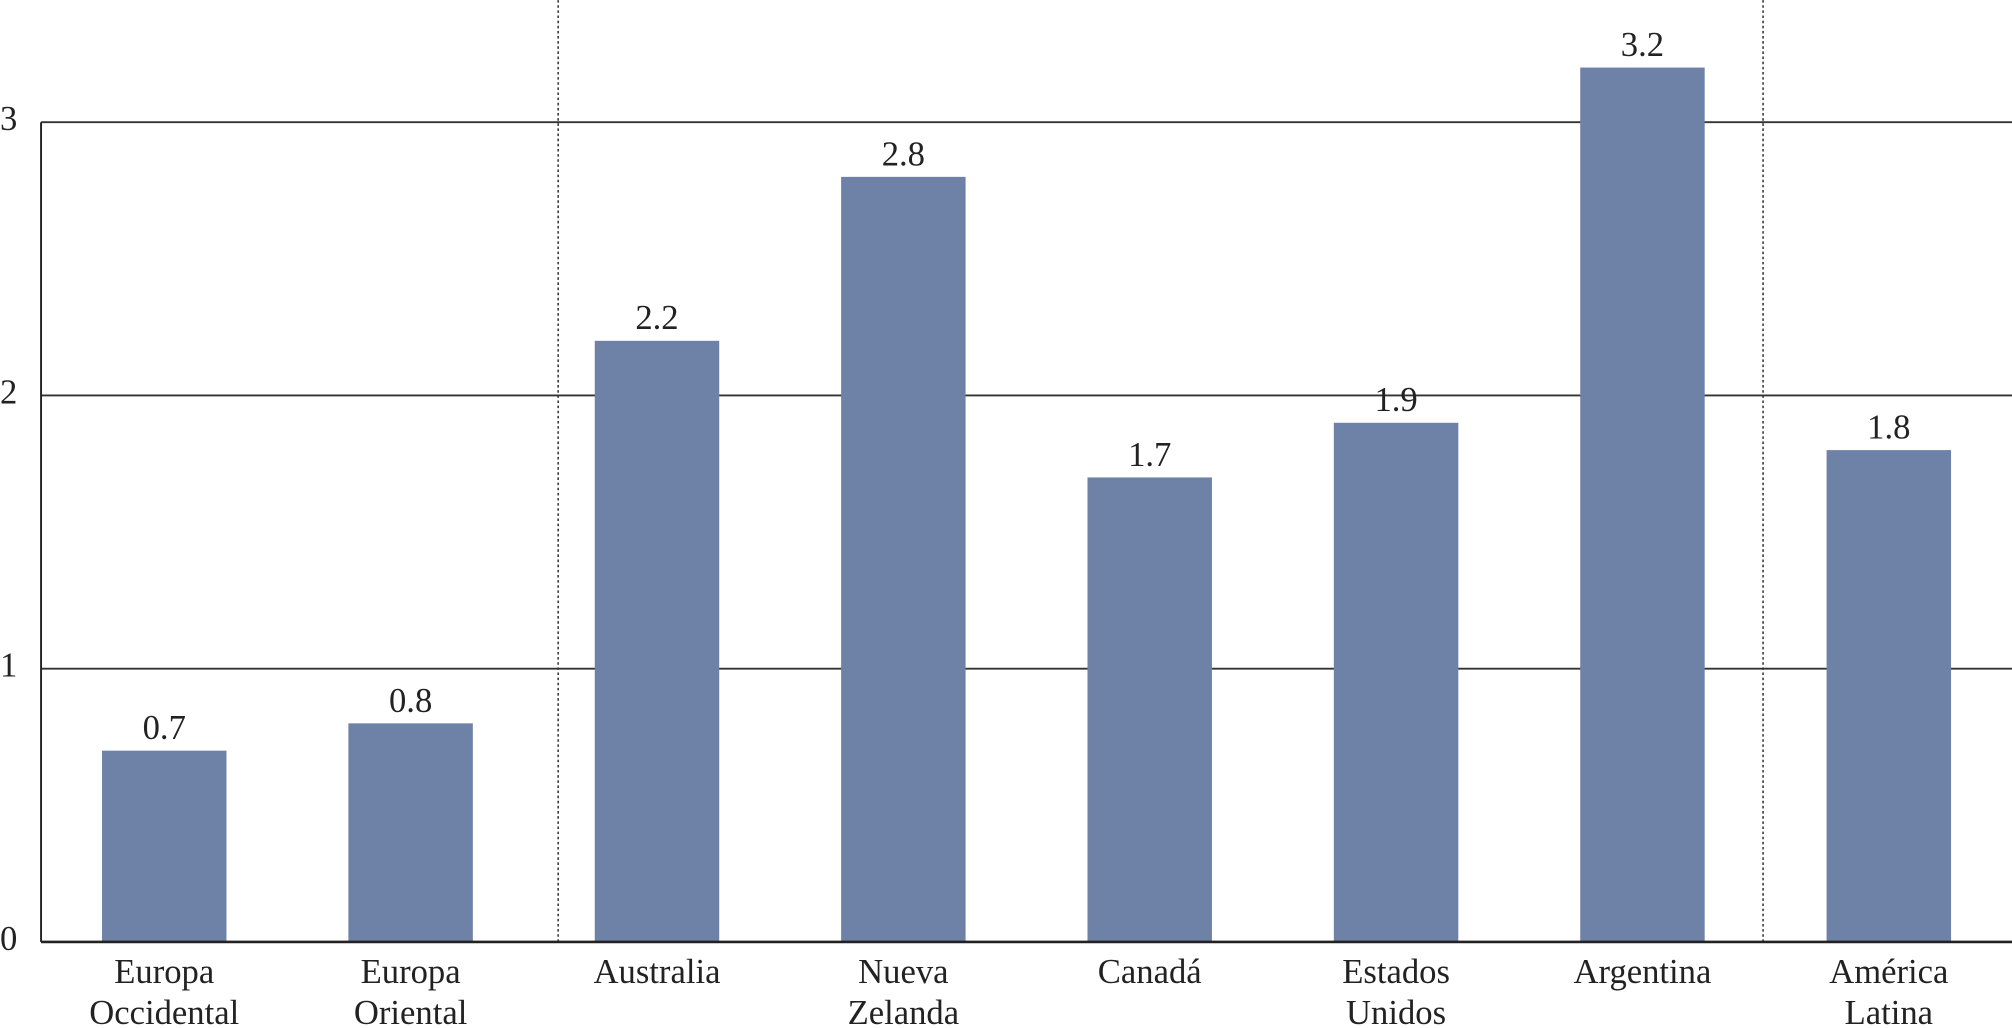  I want to click on x-tick-label: Europa Occidental, so click(164, 990).